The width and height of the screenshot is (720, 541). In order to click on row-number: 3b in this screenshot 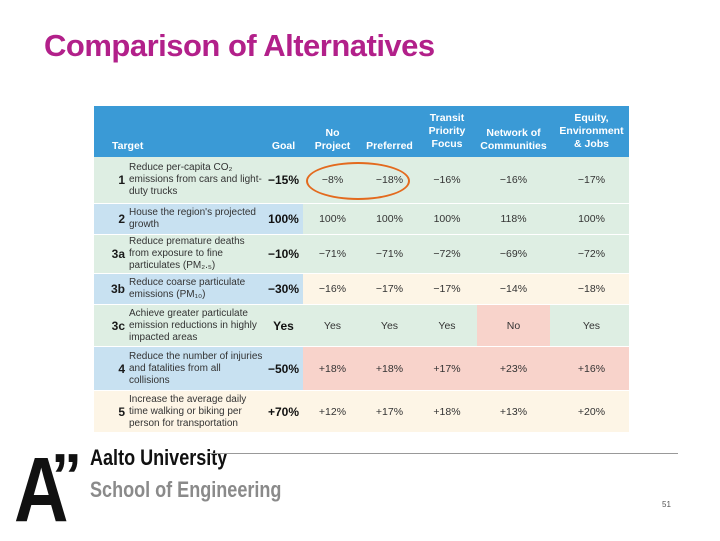, I will do `click(117, 289)`.